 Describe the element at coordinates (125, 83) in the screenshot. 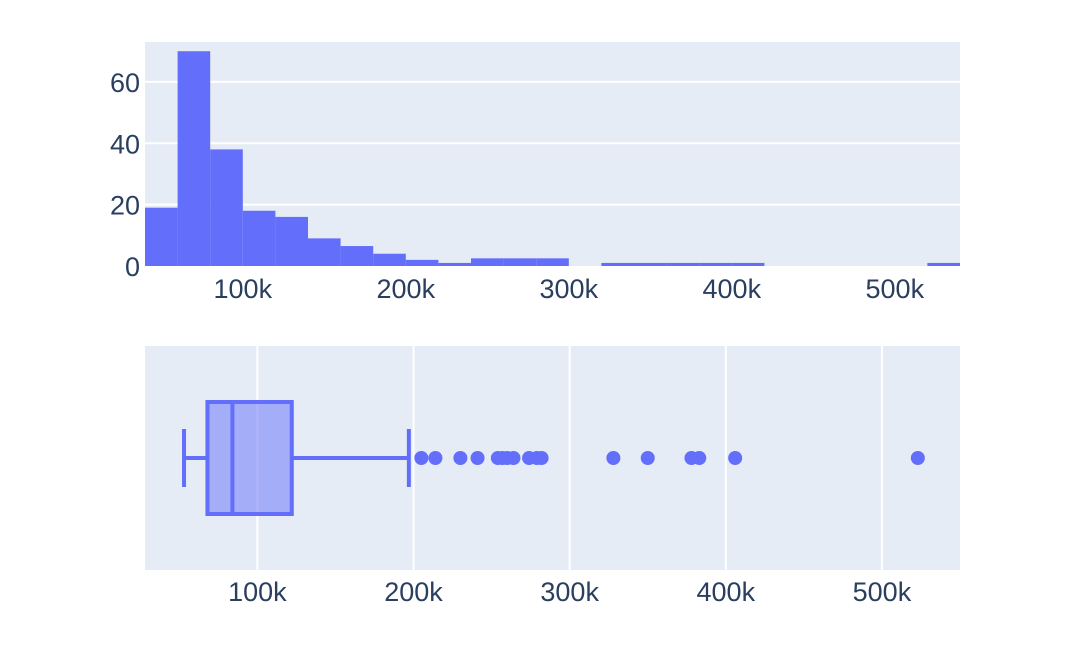

I see `histogram-y-tick-60: 60` at that location.